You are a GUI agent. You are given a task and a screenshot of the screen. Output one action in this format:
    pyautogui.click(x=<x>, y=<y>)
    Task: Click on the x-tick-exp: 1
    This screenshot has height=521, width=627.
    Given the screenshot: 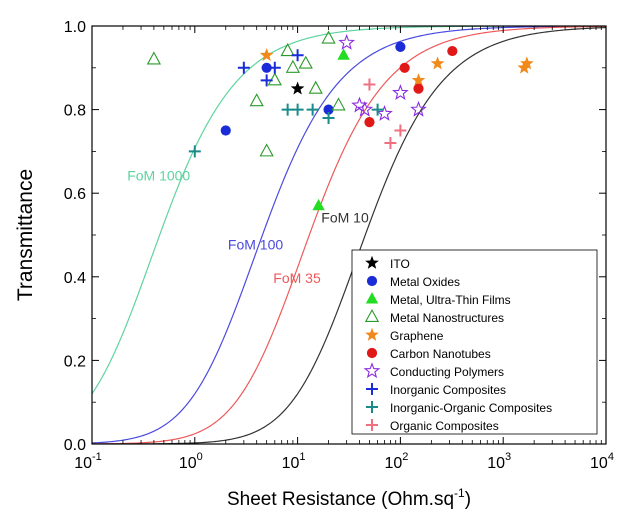 What is the action you would take?
    pyautogui.click(x=302, y=457)
    